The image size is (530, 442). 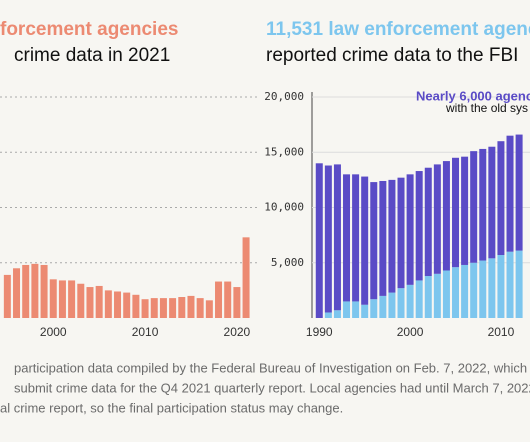 What do you see at coordinates (284, 96) in the screenshot?
I see `y-tick-label: 20,000` at bounding box center [284, 96].